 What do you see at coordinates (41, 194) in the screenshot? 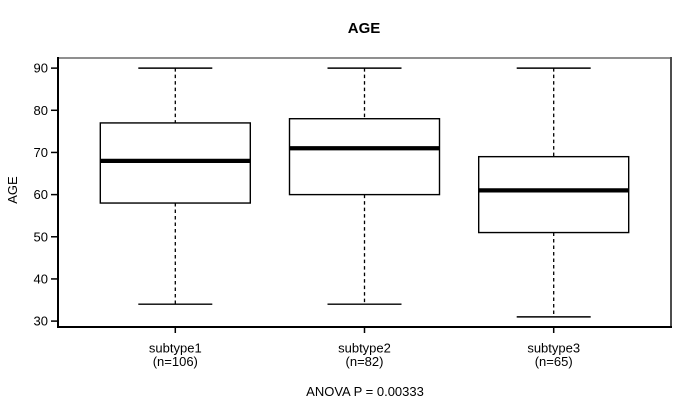
I see `y-tick-label: 60` at bounding box center [41, 194].